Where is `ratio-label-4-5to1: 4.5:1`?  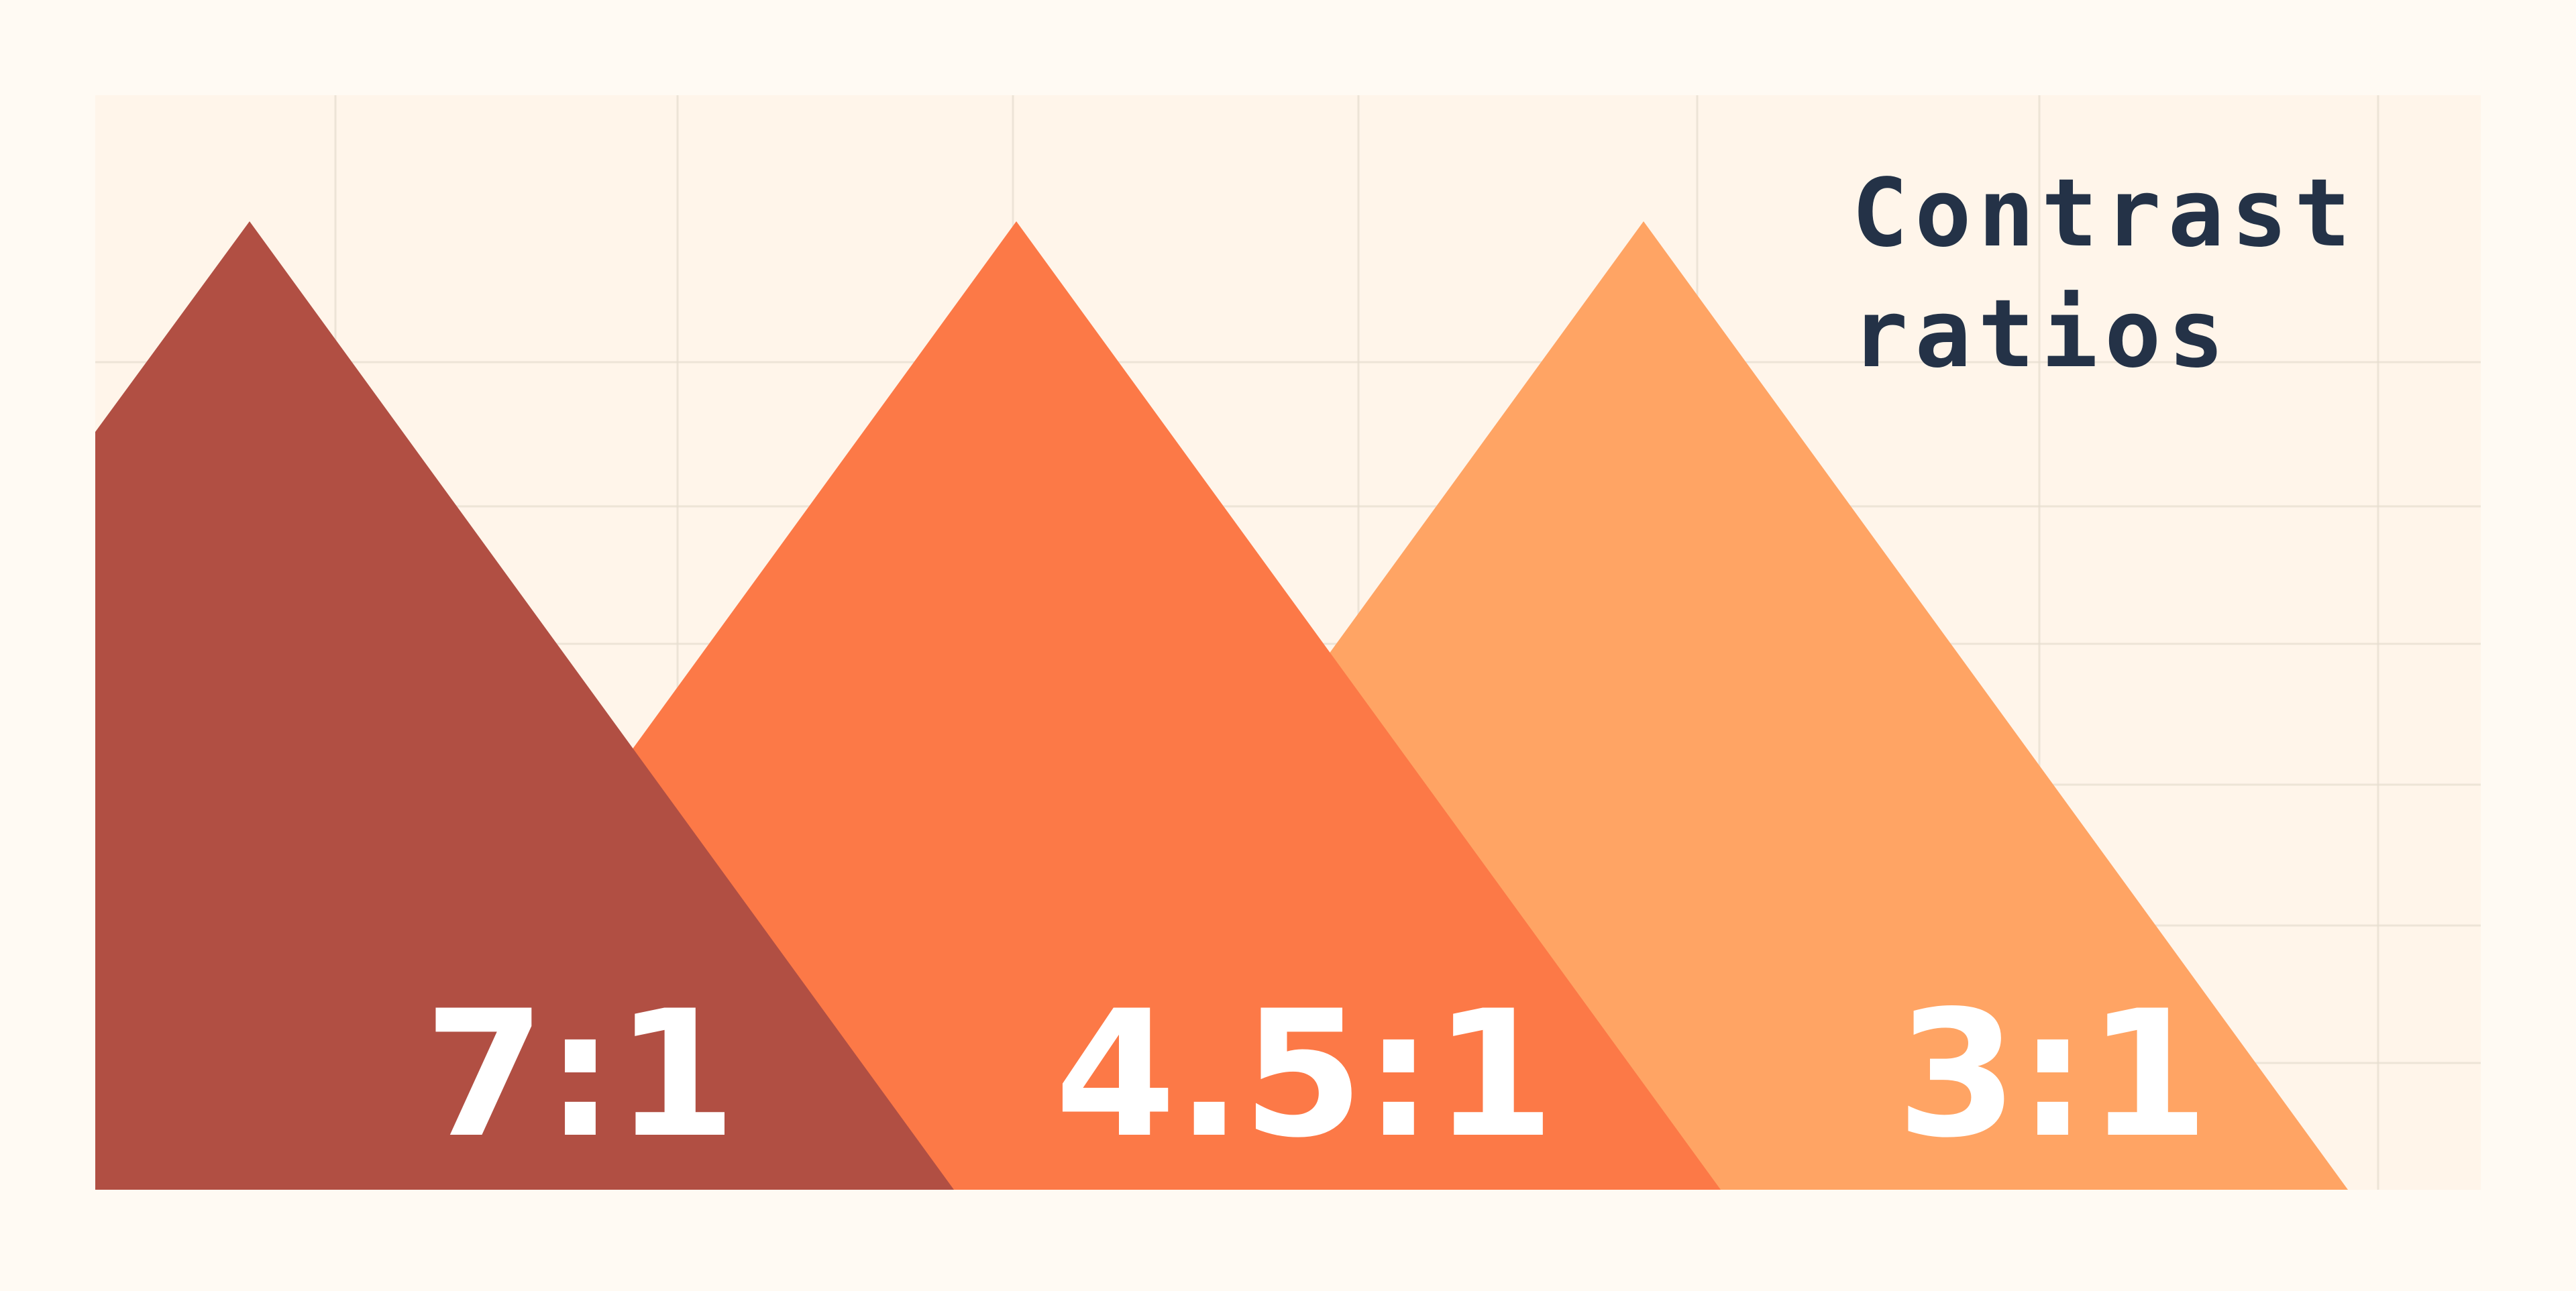 ratio-label-4-5to1: 4.5:1 is located at coordinates (1304, 1075).